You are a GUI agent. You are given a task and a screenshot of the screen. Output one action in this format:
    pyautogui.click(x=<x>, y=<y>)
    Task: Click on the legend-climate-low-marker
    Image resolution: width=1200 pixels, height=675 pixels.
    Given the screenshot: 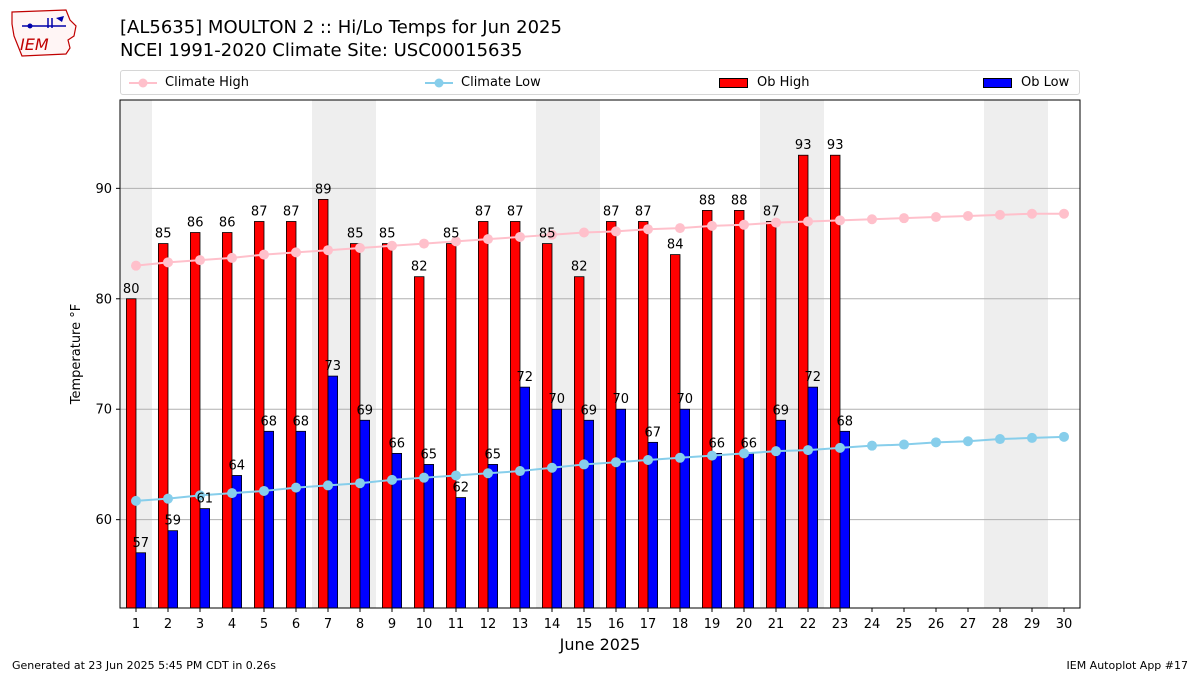 What is the action you would take?
    pyautogui.click(x=439, y=82)
    